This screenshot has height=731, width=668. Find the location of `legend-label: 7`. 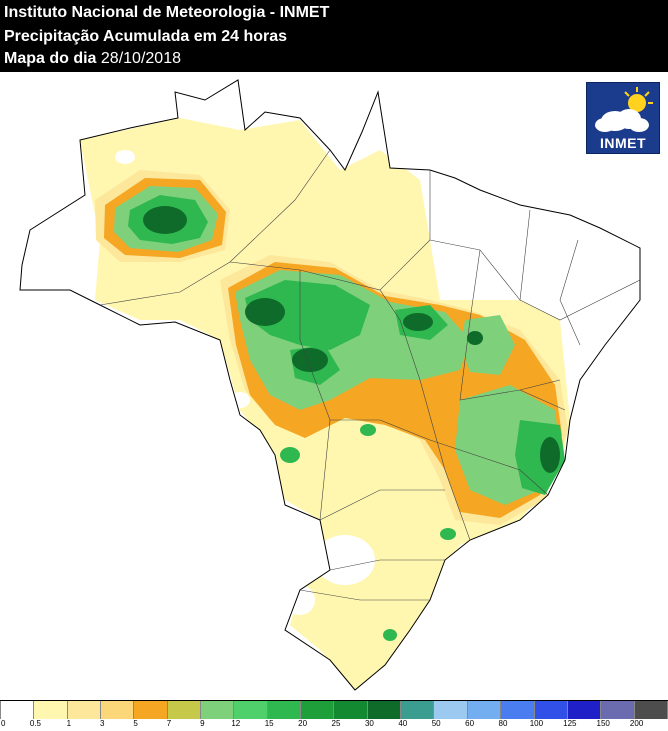

legend-label: 7 is located at coordinates (169, 723).